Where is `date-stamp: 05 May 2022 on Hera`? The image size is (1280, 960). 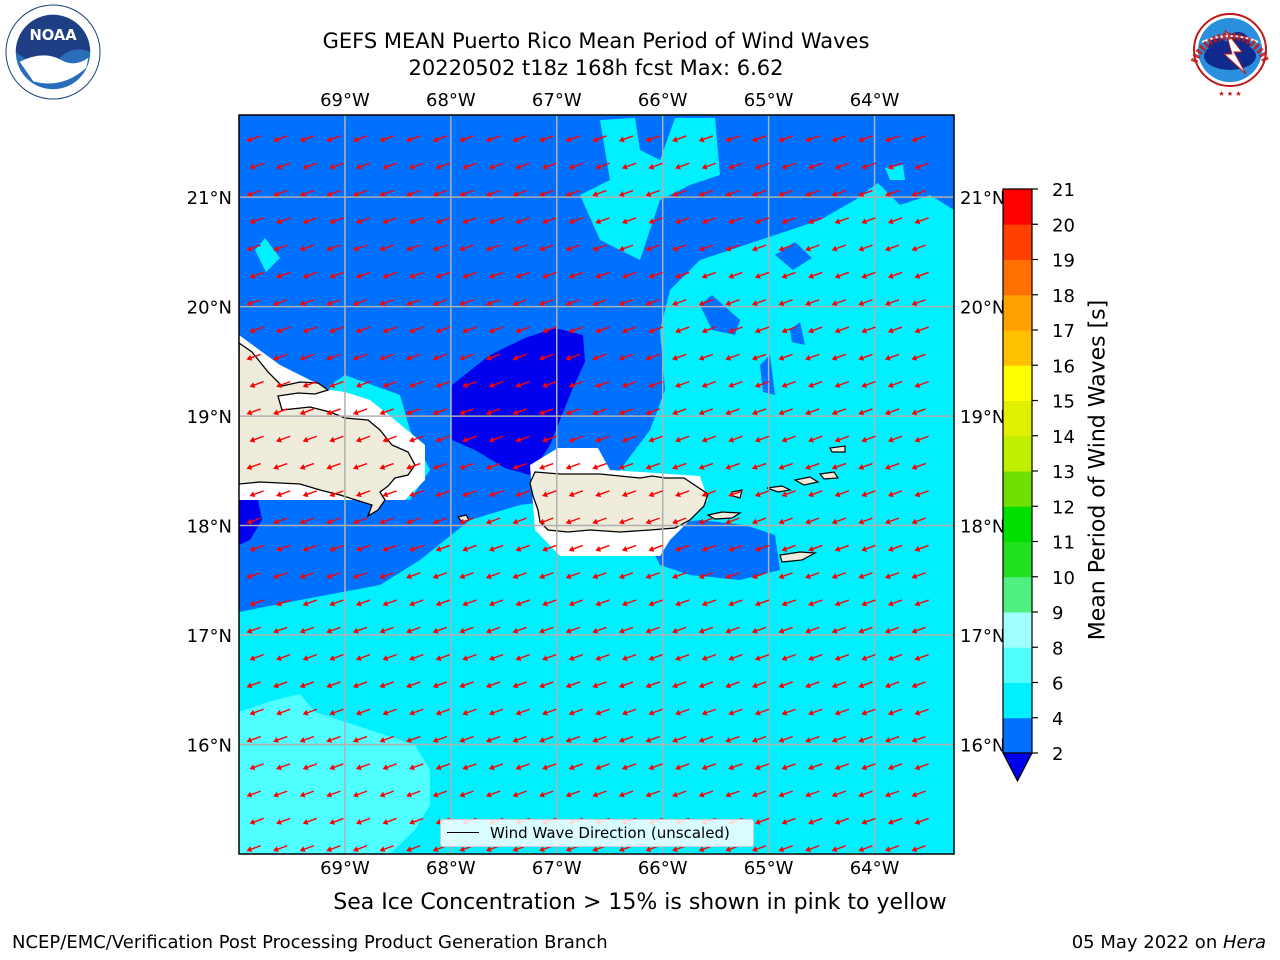
date-stamp: 05 May 2022 on Hera is located at coordinates (1169, 942).